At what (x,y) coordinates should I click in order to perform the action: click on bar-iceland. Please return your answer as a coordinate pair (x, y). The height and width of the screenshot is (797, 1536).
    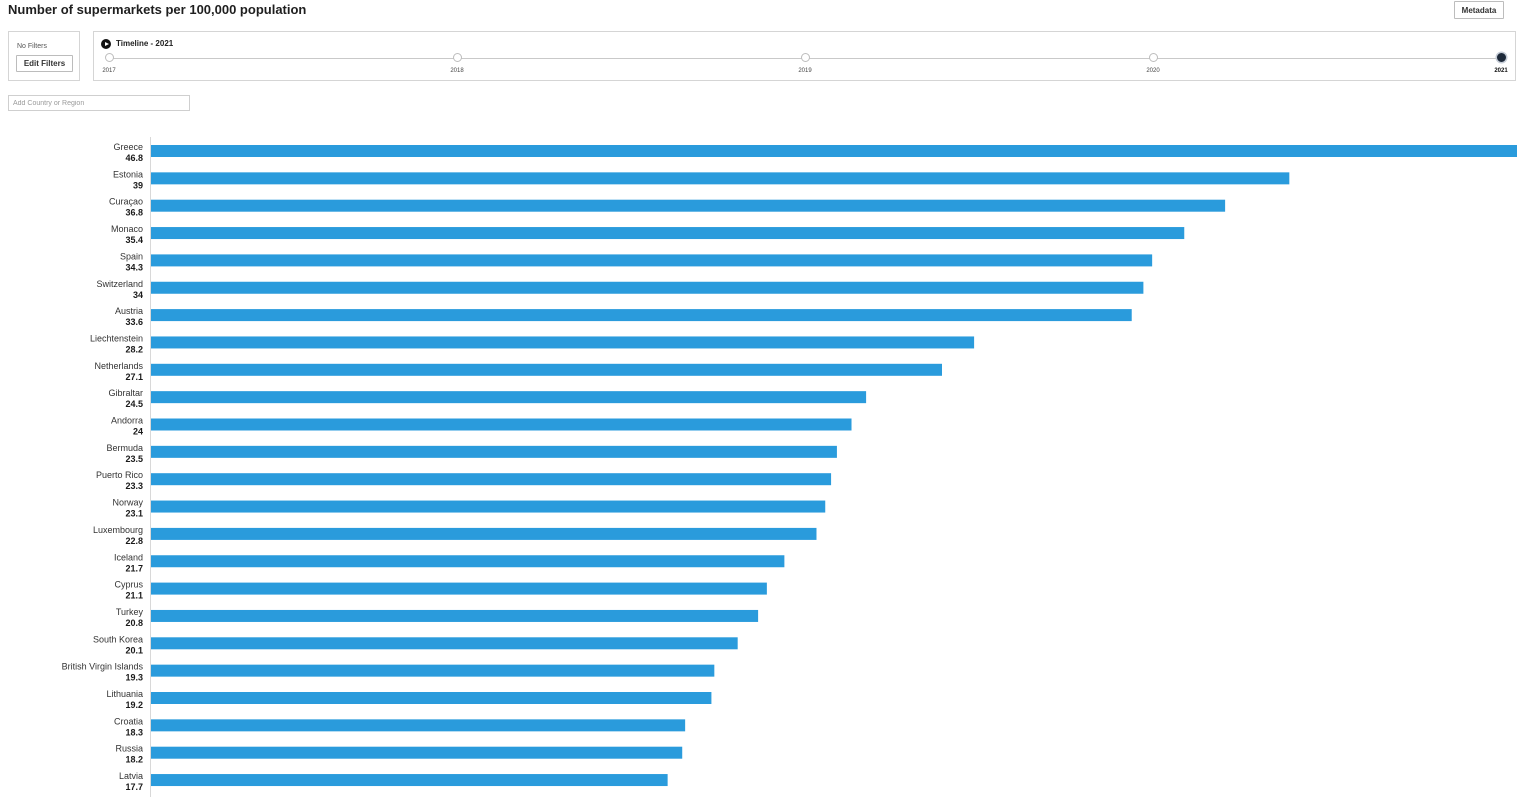
    Looking at the image, I should click on (468, 561).